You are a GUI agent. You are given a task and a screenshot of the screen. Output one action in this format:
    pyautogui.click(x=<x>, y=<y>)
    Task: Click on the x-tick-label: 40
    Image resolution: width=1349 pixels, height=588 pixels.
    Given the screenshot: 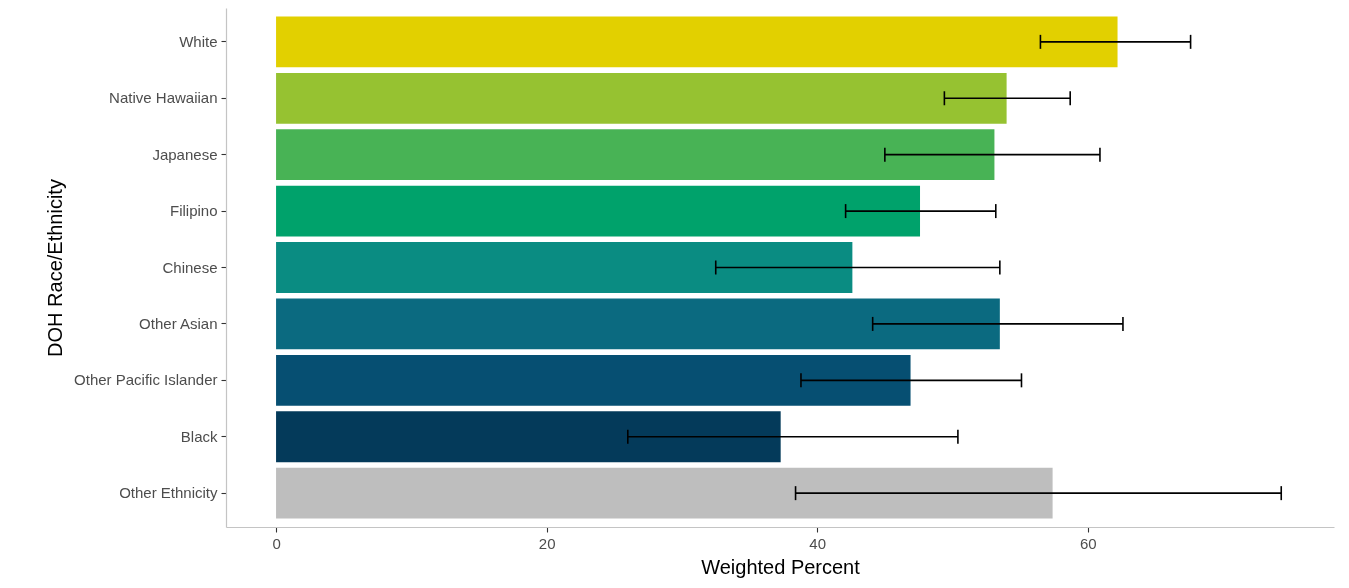 What is the action you would take?
    pyautogui.click(x=818, y=543)
    